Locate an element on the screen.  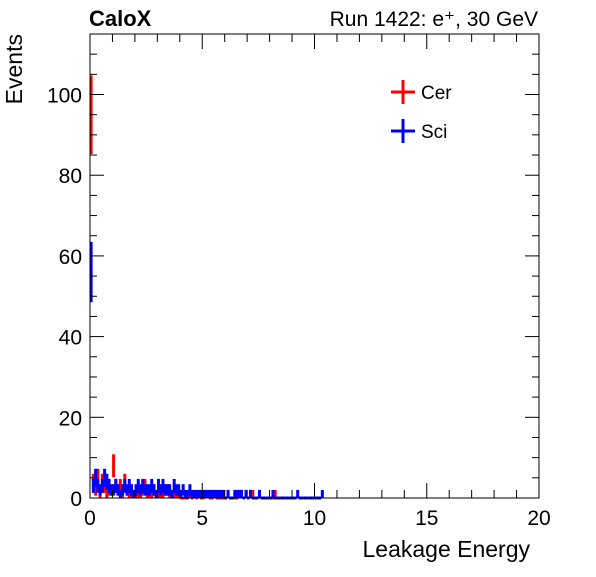
y-tick-label: 40 is located at coordinates (70, 338).